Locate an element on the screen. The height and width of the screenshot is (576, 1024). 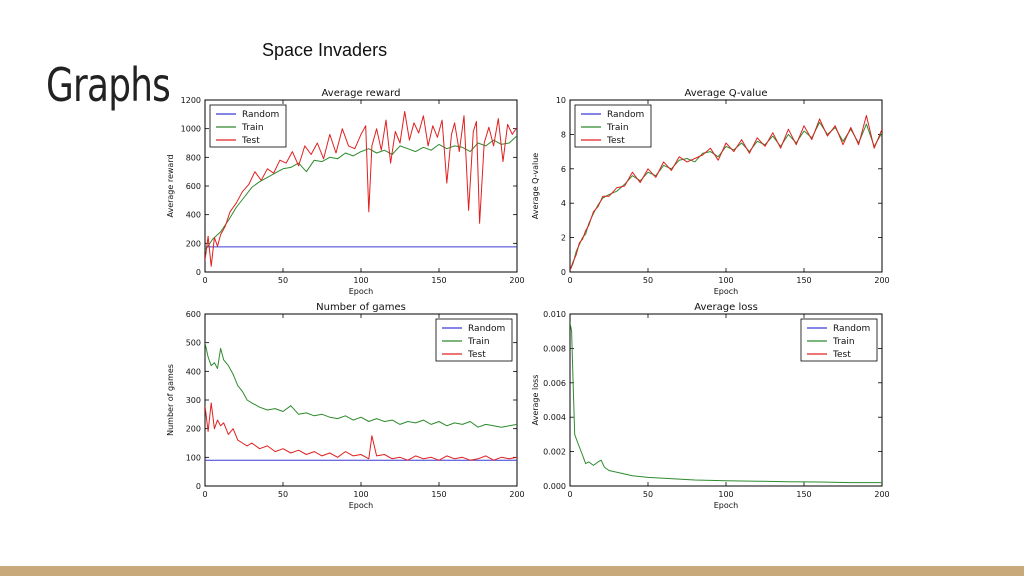
average-q-value-legend-label-train: Train is located at coordinates (617, 128).